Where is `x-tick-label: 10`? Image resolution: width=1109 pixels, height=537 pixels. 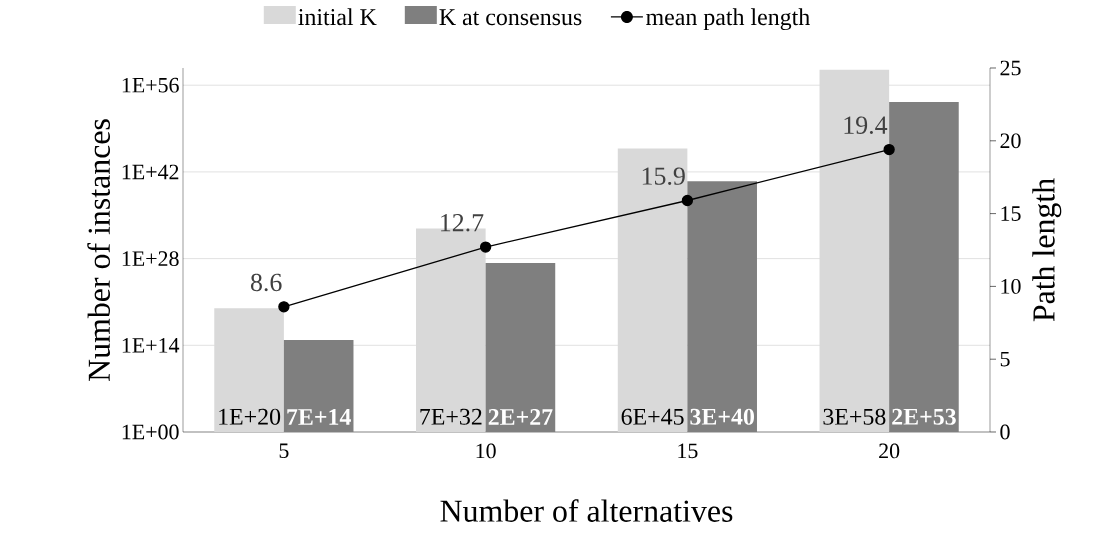
x-tick-label: 10 is located at coordinates (486, 451).